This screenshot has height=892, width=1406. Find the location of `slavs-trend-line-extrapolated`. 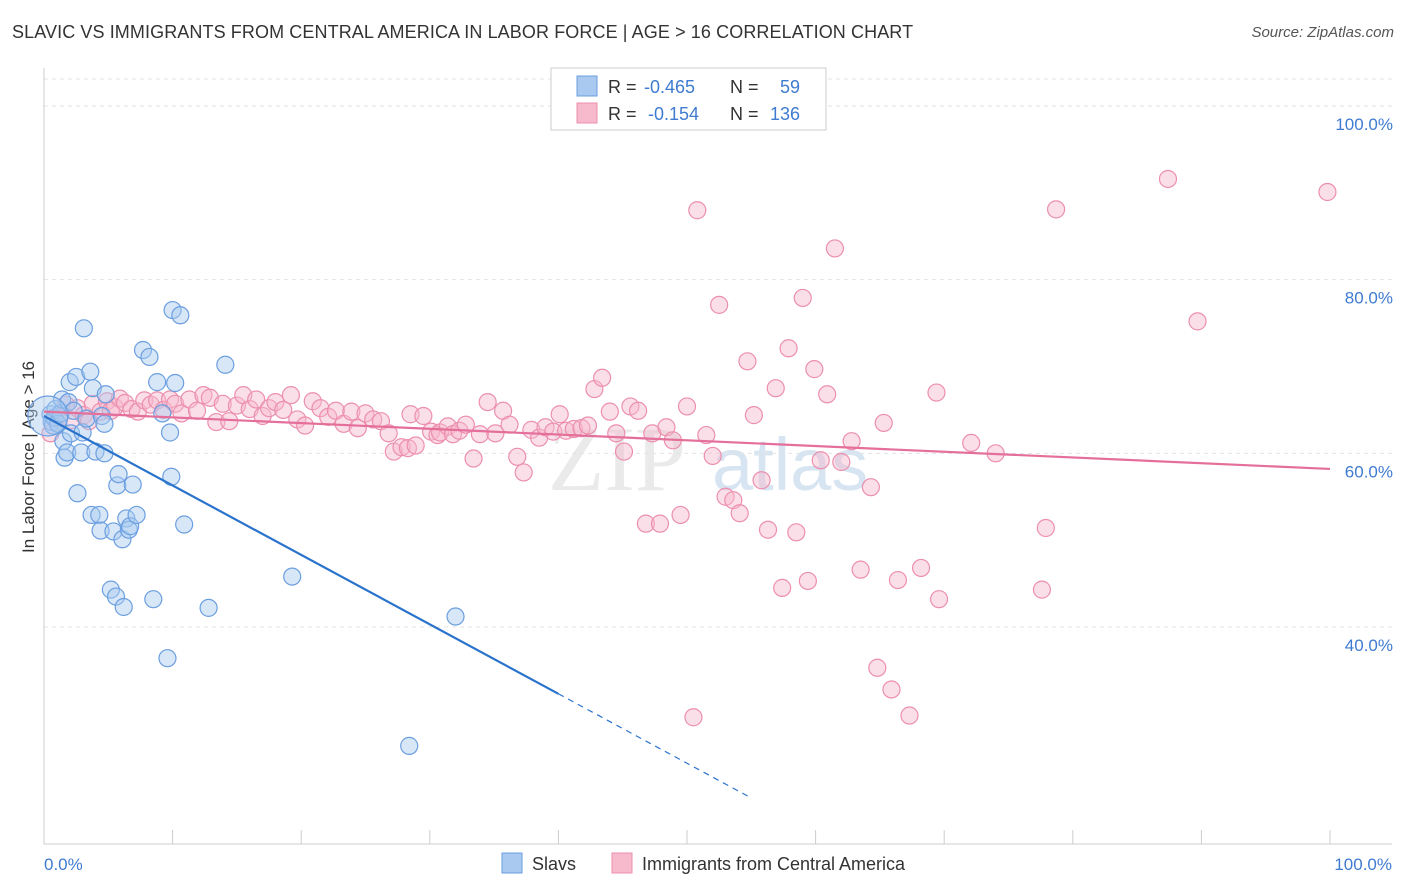

slavs-trend-line-extrapolated is located at coordinates (655, 746).